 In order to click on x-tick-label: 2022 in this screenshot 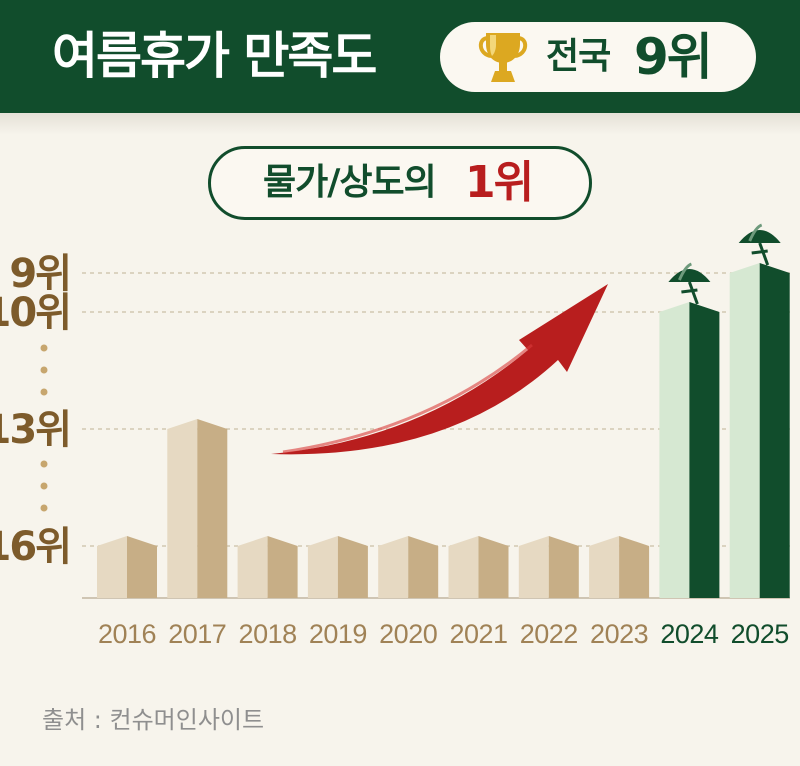, I will do `click(549, 634)`.